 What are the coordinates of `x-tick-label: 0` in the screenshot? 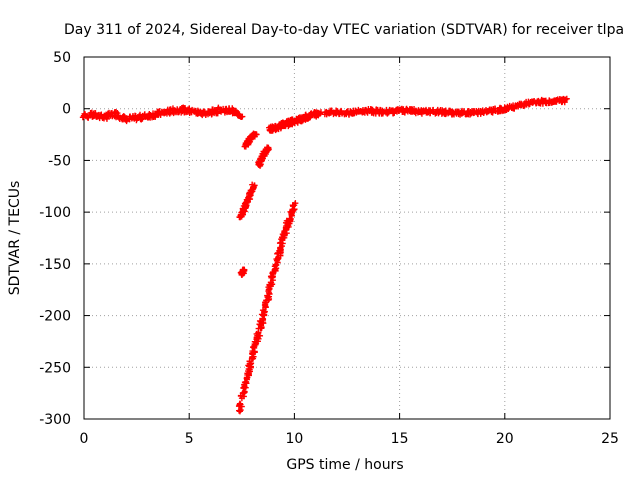 It's located at (84, 439).